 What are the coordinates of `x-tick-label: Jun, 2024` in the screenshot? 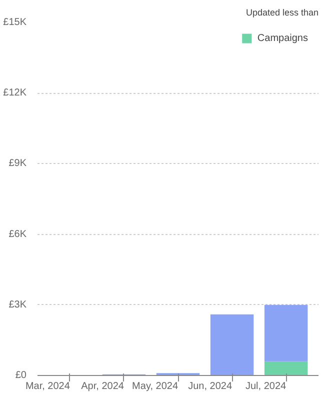 It's located at (210, 386).